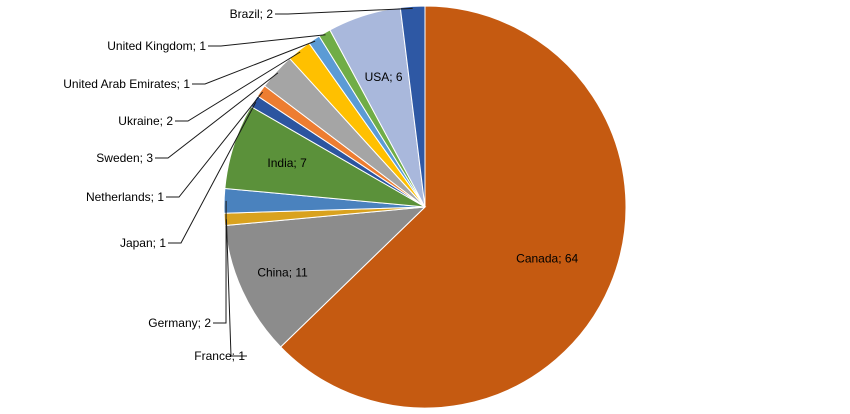 This screenshot has width=850, height=414. Describe the element at coordinates (344, 11) in the screenshot. I see `leader-line-brazil` at that location.